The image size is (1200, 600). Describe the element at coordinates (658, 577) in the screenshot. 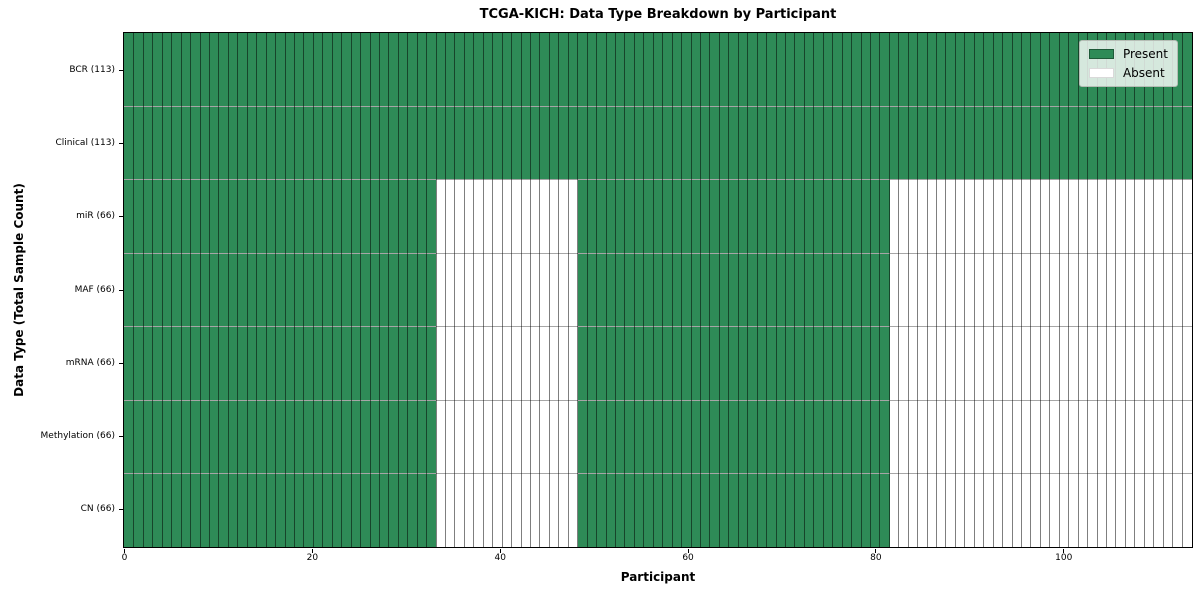

I see `x-axis-label: Participant` at that location.